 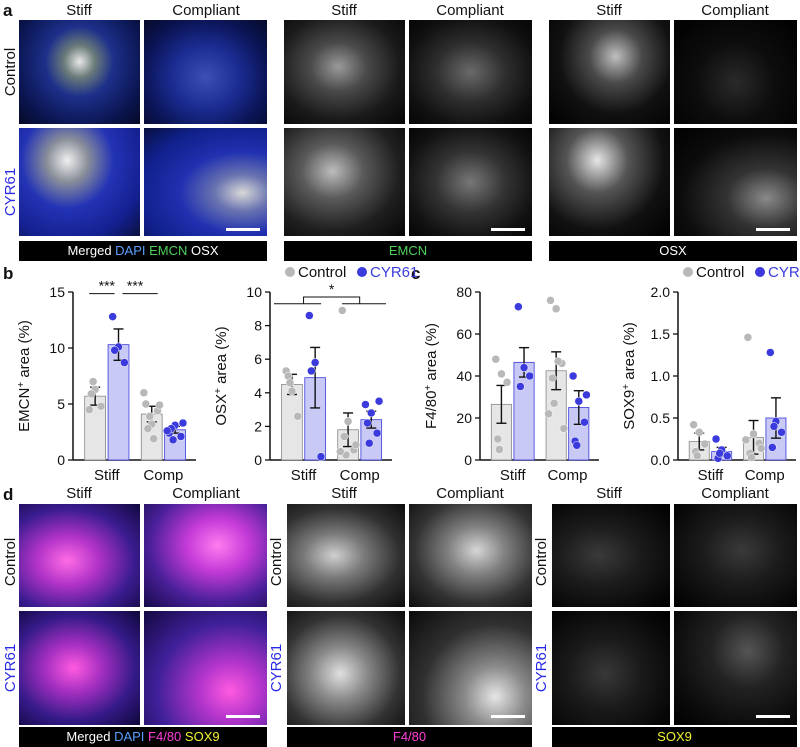 What do you see at coordinates (508, 229) in the screenshot?
I see `scale-bar-a-emcn` at bounding box center [508, 229].